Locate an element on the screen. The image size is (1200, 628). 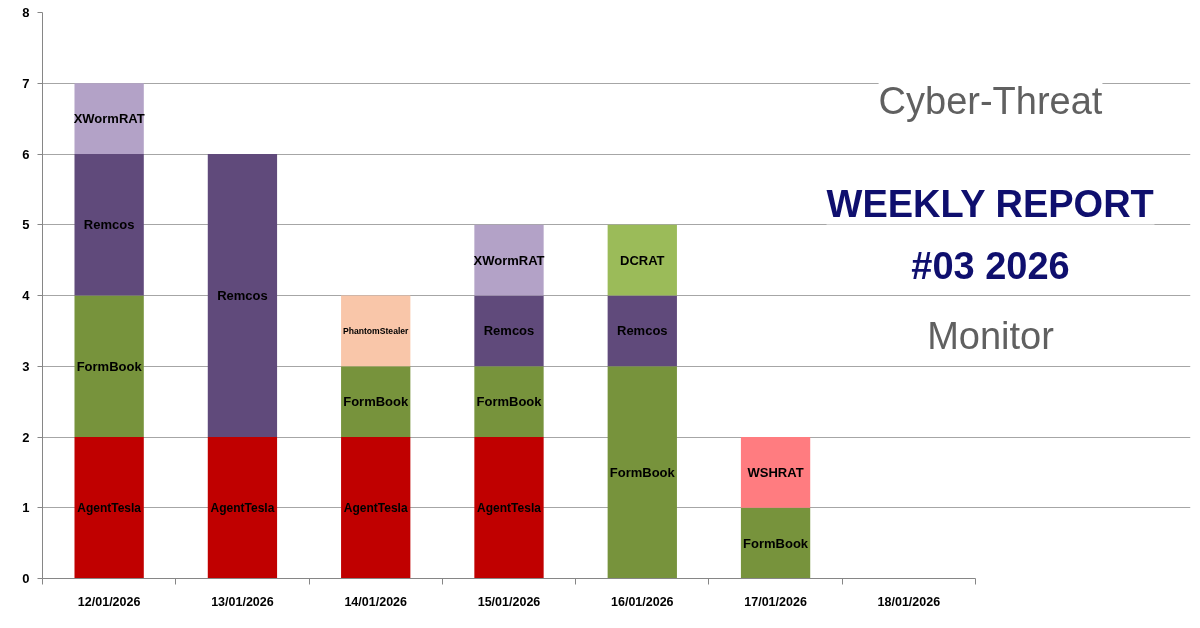
series-label: PhantomStealer is located at coordinates (376, 330).